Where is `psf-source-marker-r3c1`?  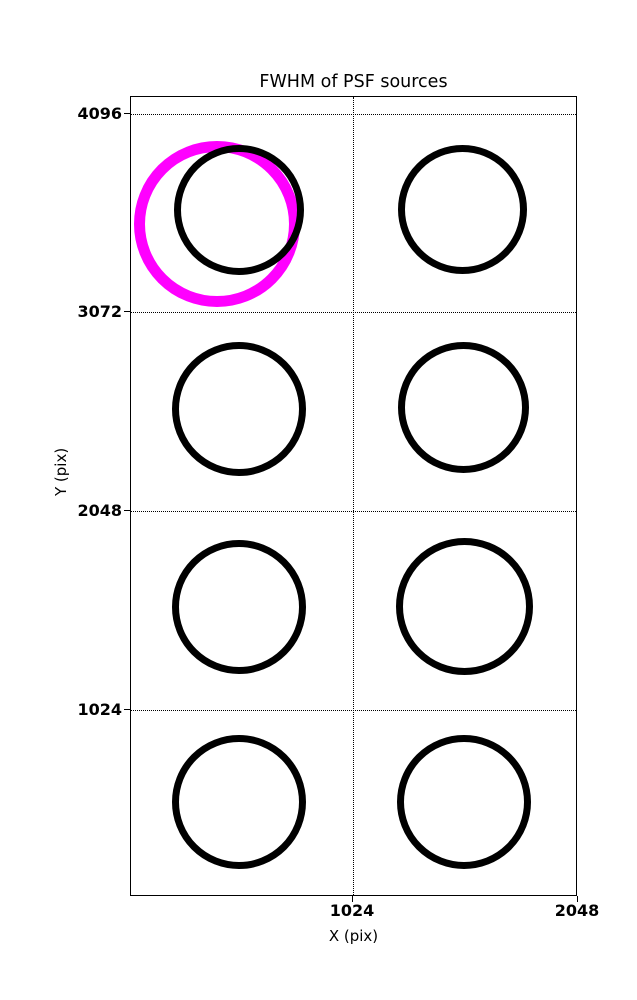
psf-source-marker-r3c1 is located at coordinates (239, 607).